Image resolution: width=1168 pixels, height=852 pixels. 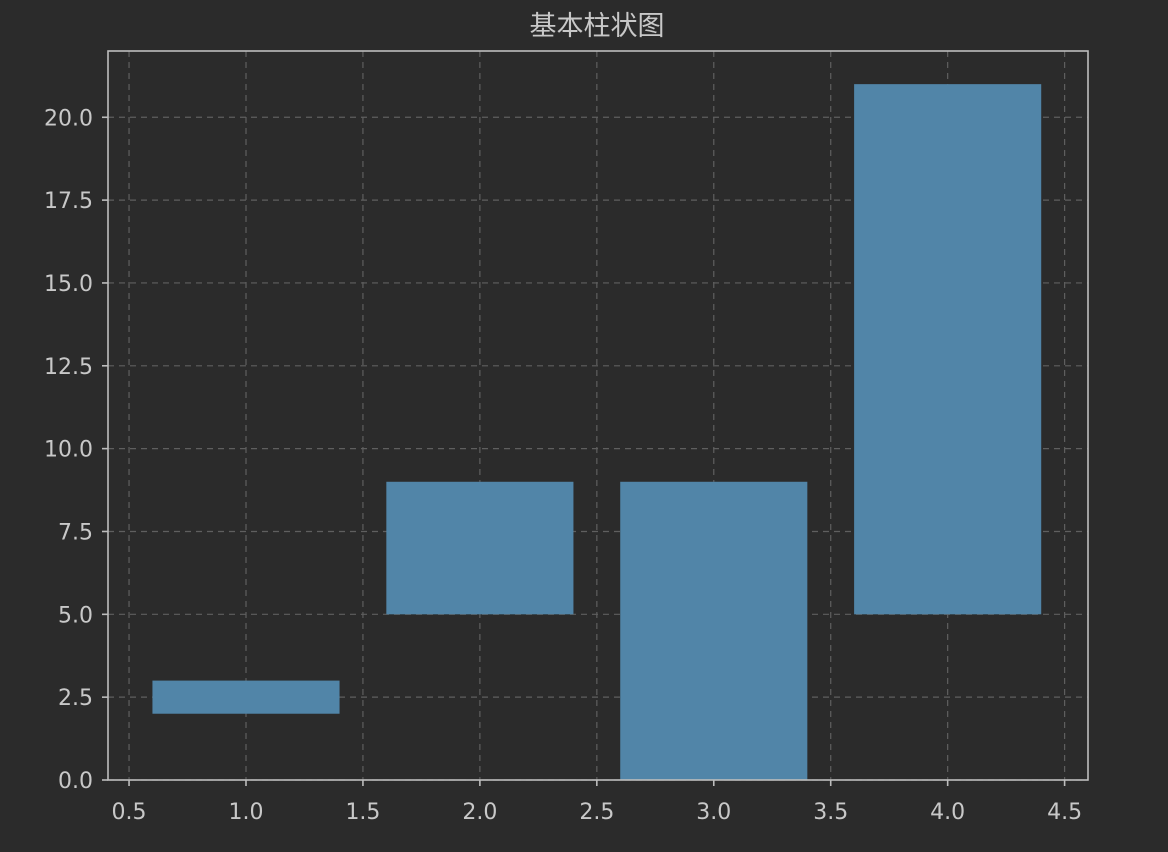 What do you see at coordinates (68, 118) in the screenshot?
I see `y-tick-label: 20.0` at bounding box center [68, 118].